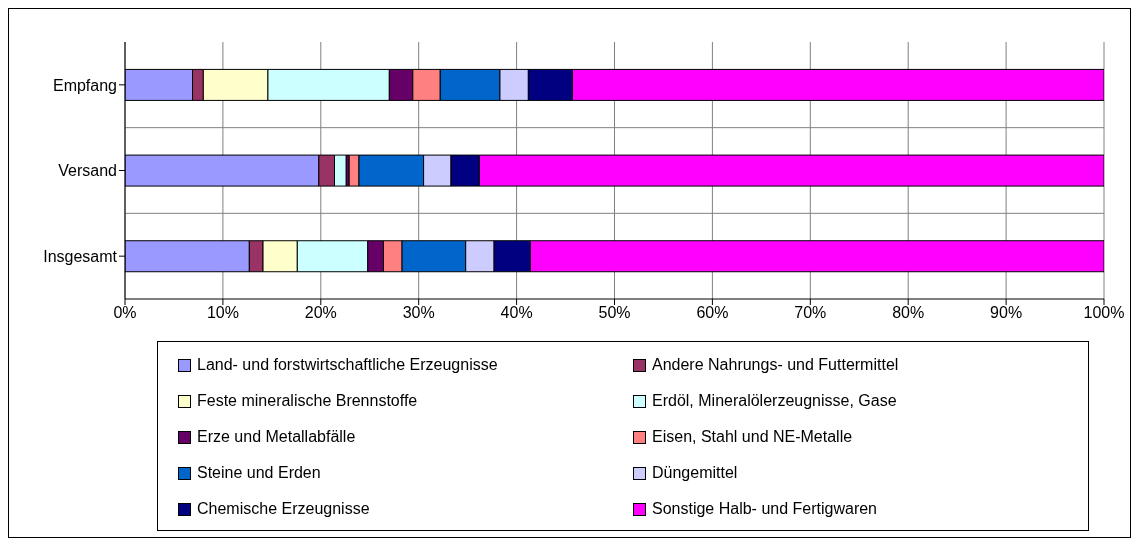 This screenshot has width=1137, height=544. What do you see at coordinates (222, 313) in the screenshot?
I see `x-tick-label: 10%` at bounding box center [222, 313].